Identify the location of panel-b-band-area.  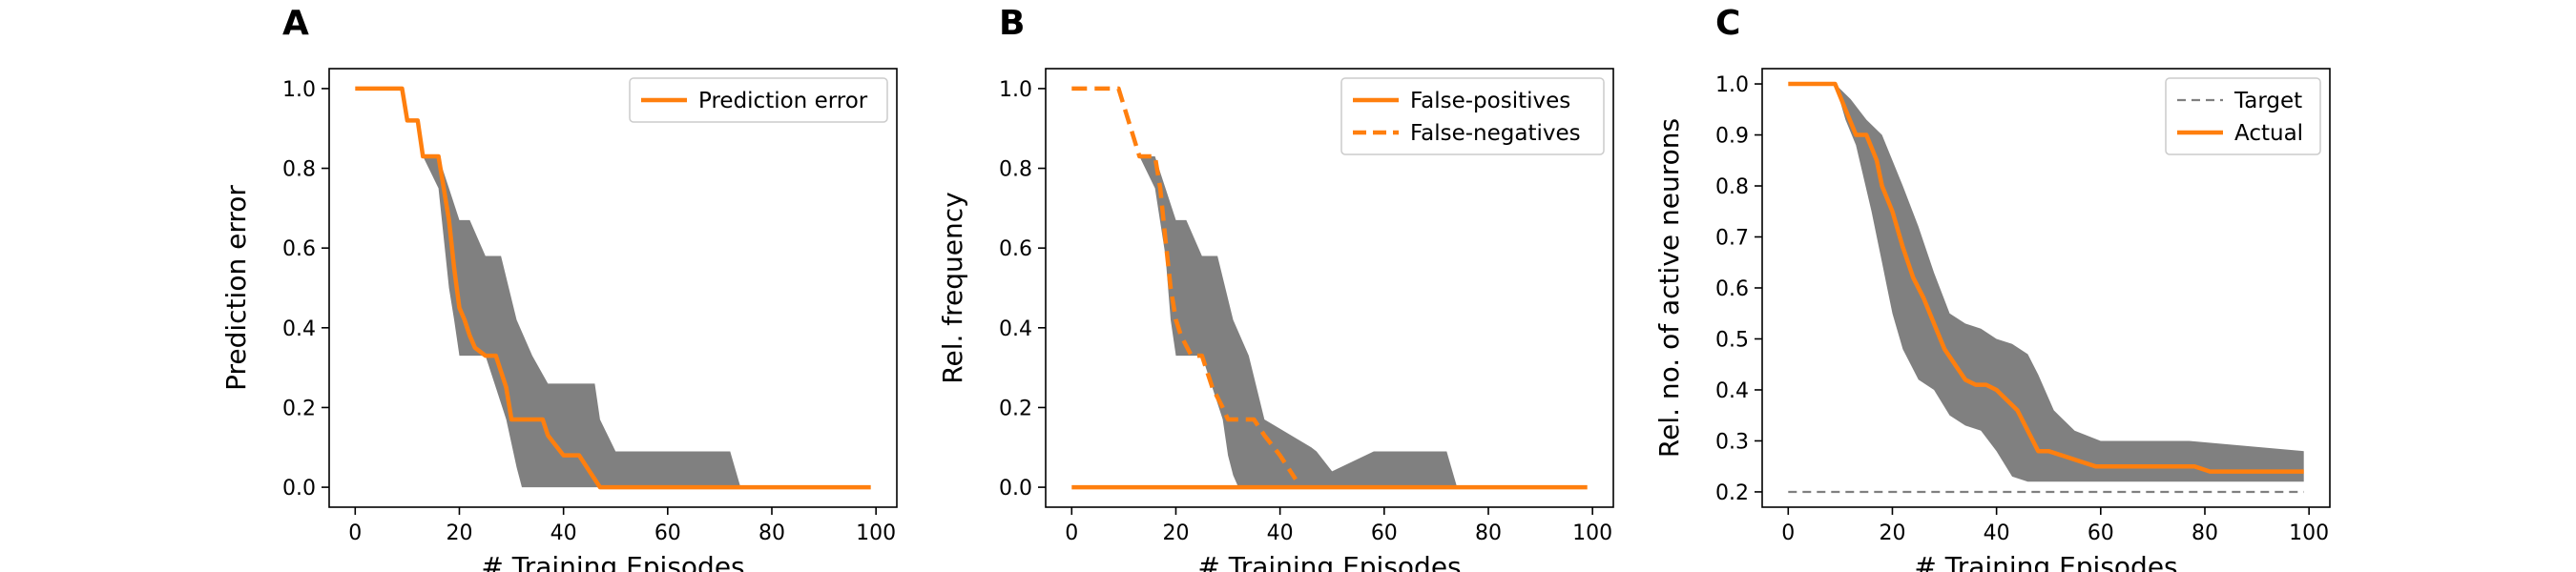
(1329, 288).